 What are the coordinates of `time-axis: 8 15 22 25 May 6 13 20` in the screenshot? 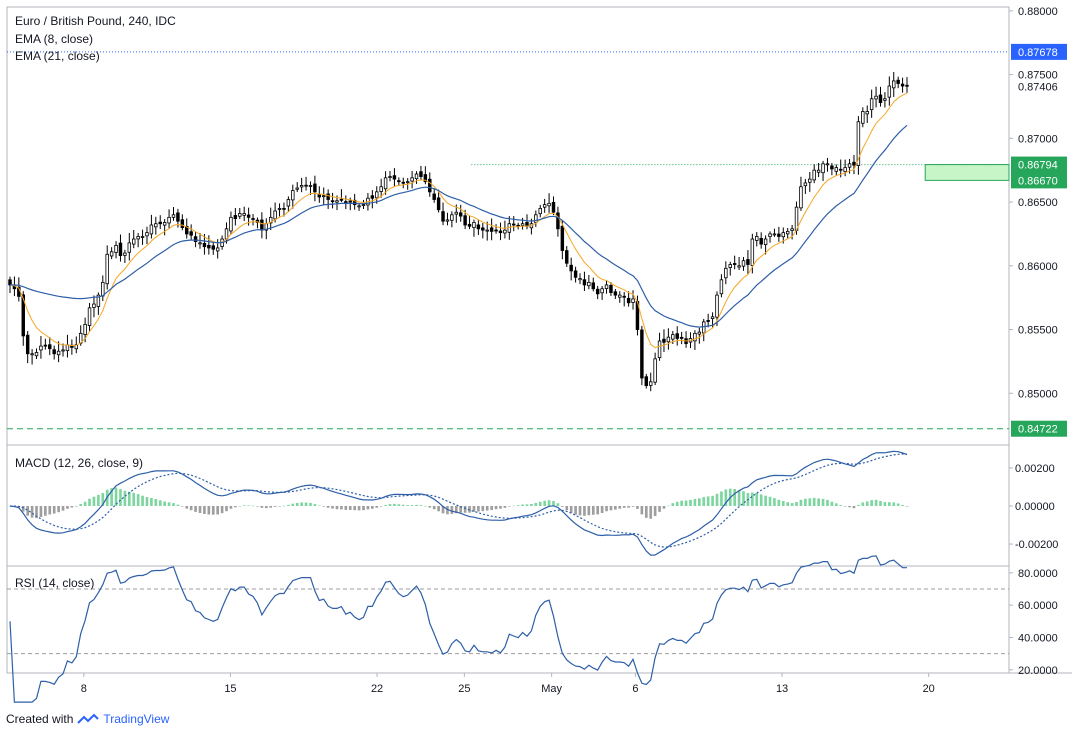 It's located at (508, 684).